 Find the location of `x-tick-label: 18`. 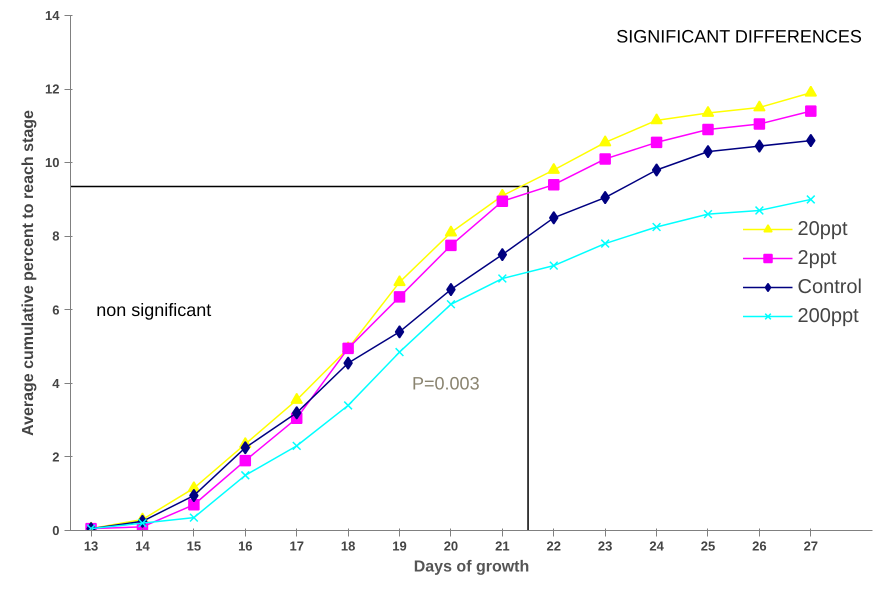

x-tick-label: 18 is located at coordinates (348, 546).